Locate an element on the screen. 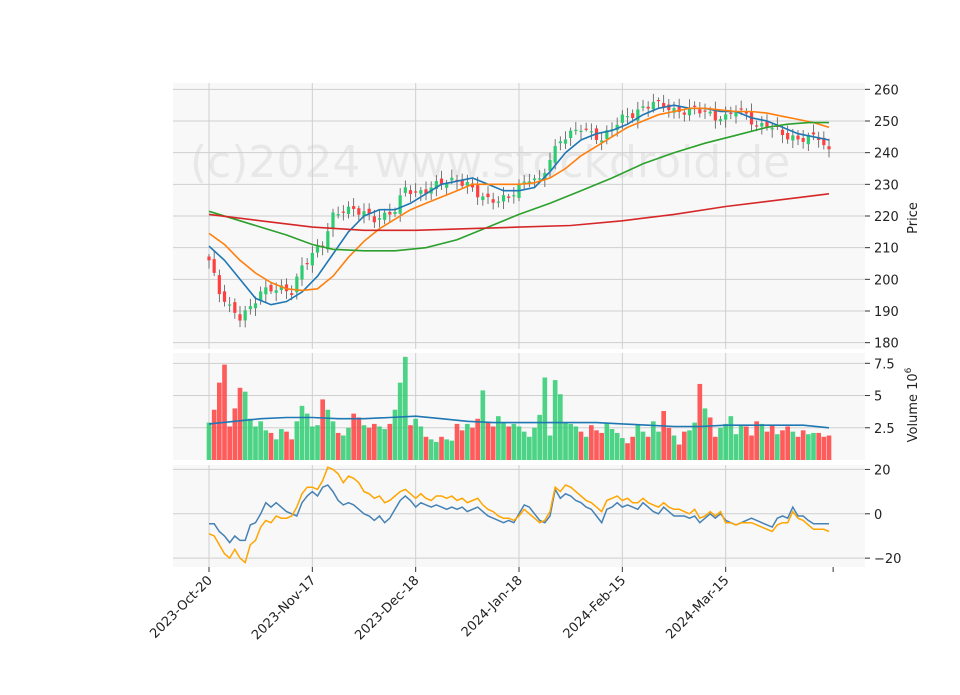 The width and height of the screenshot is (960, 695). price-sma-red-line is located at coordinates (519, 212).